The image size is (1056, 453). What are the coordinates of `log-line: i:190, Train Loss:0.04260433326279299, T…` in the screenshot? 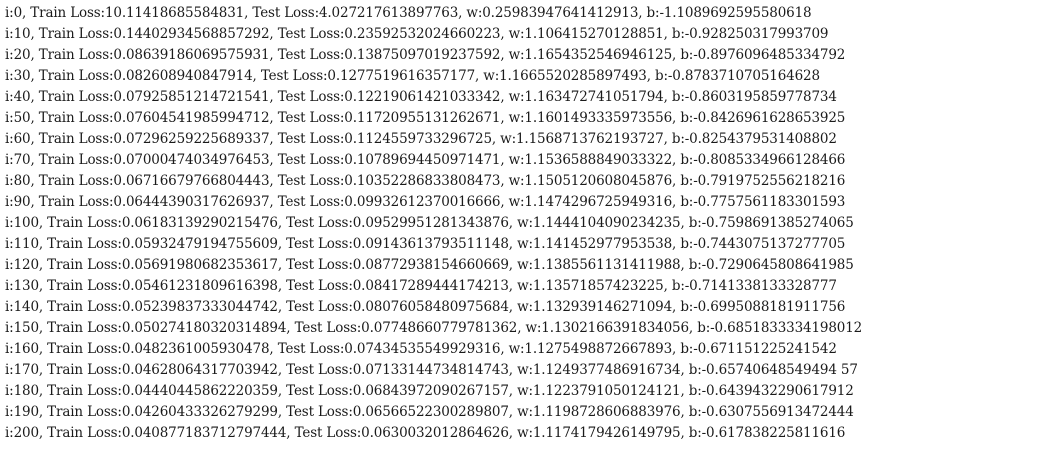 It's located at (429, 412).